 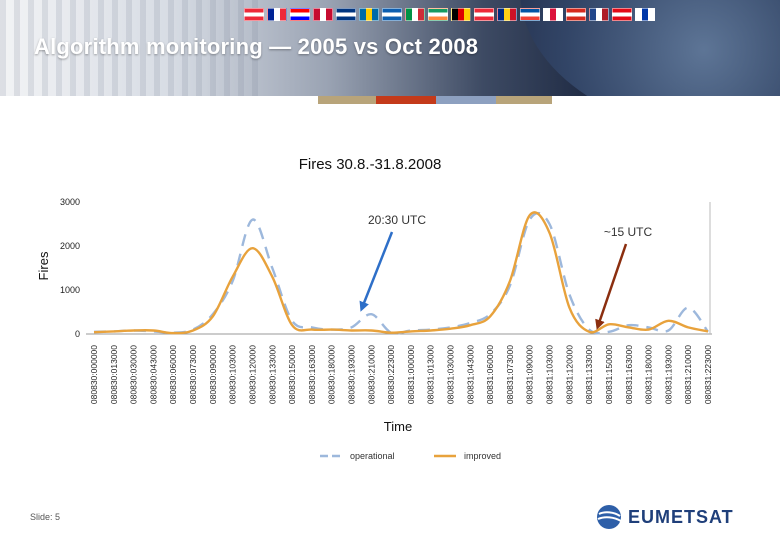 I want to click on x-tick-label: 080830:133000, so click(x=272, y=374).